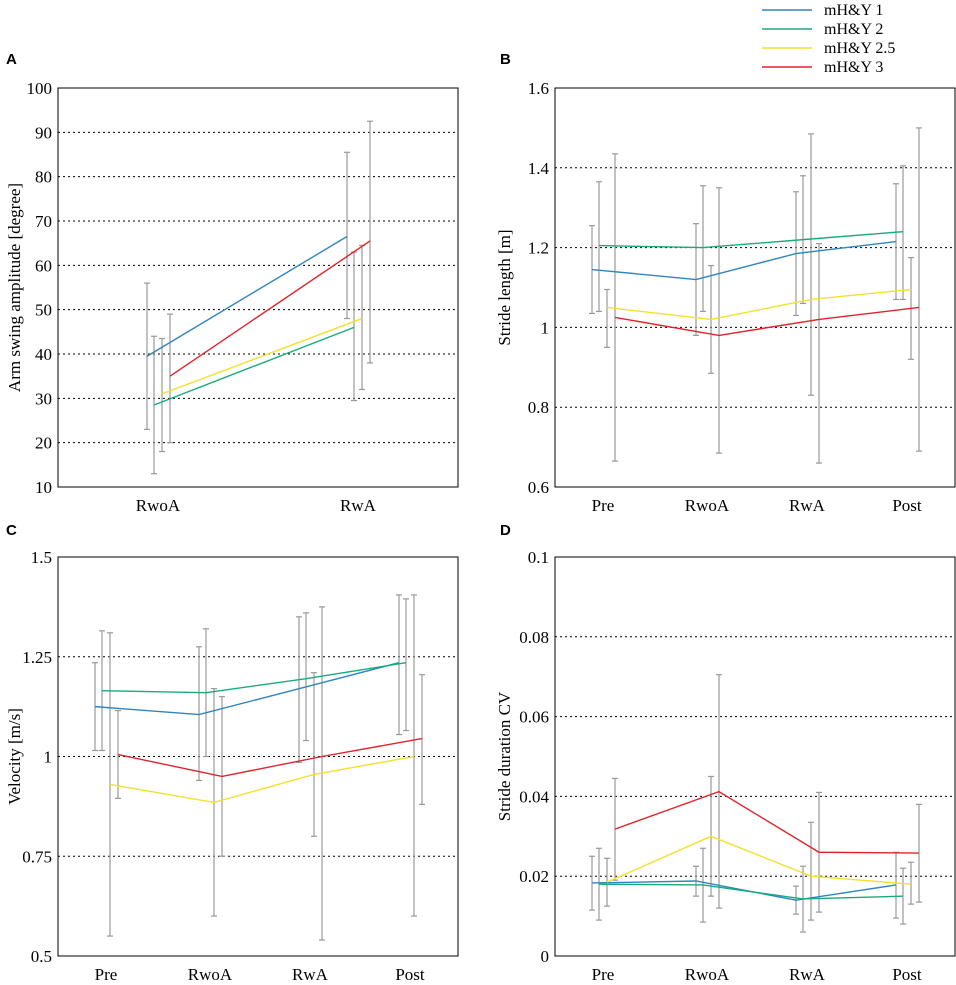  What do you see at coordinates (538, 487) in the screenshot?
I see `y-tick-label: 0.6` at bounding box center [538, 487].